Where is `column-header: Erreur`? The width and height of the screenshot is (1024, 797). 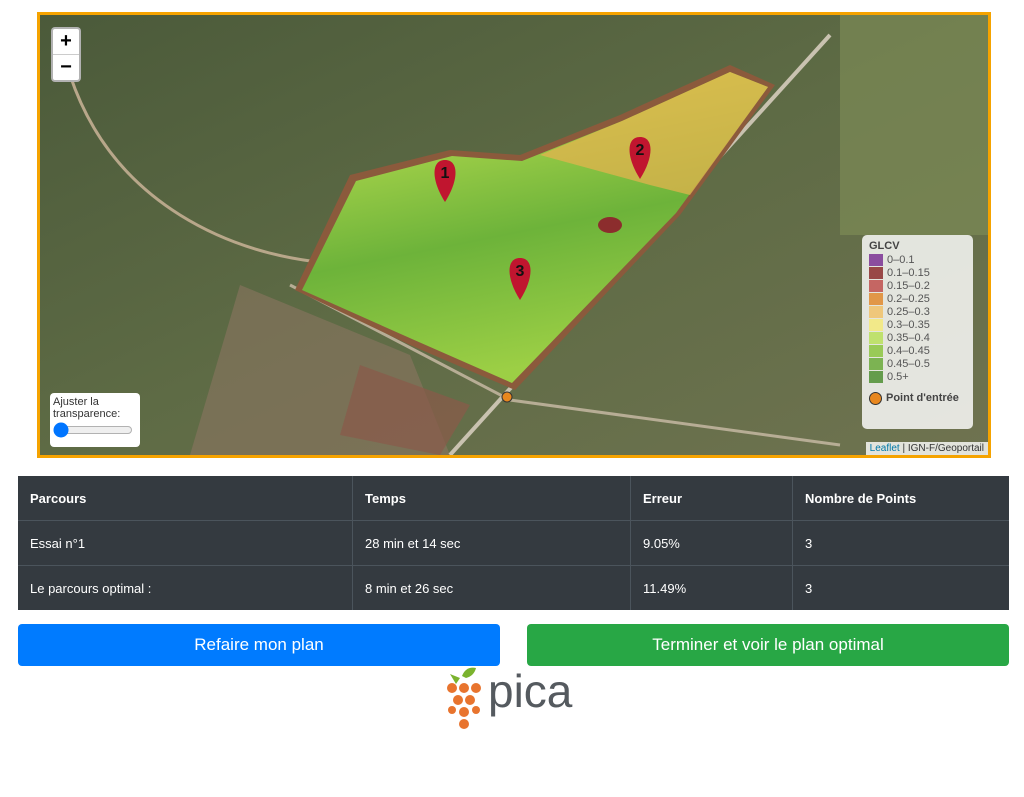
column-header: Erreur is located at coordinates (711, 498).